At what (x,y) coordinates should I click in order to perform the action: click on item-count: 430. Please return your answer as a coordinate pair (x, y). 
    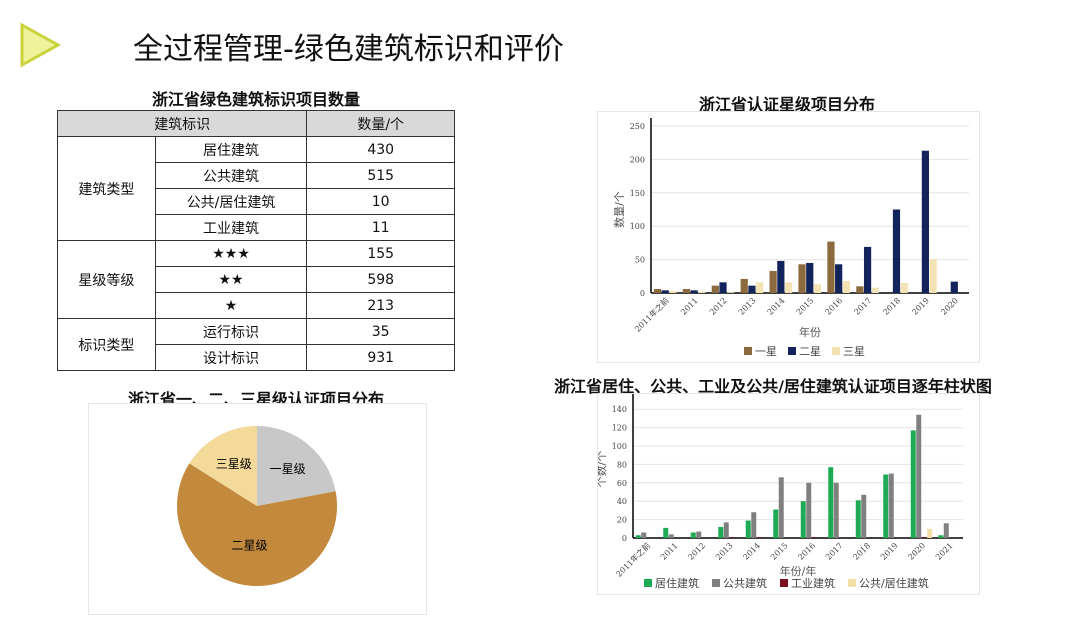
    Looking at the image, I should click on (380, 149).